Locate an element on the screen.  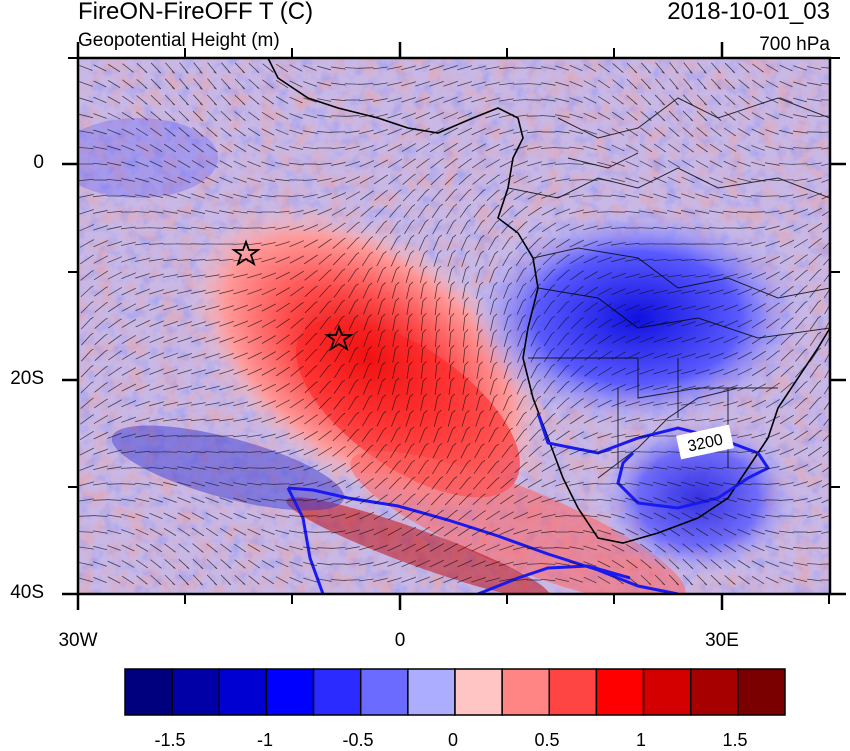
map-subtitle: Geopotential Height (m) is located at coordinates (179, 40).